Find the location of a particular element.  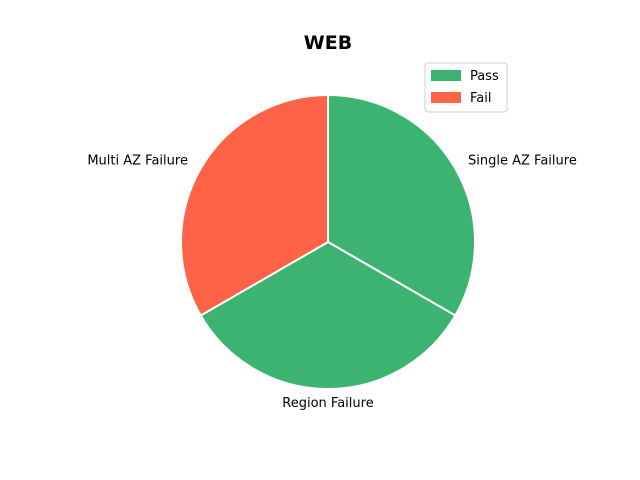

chart-title: WEB is located at coordinates (328, 43).